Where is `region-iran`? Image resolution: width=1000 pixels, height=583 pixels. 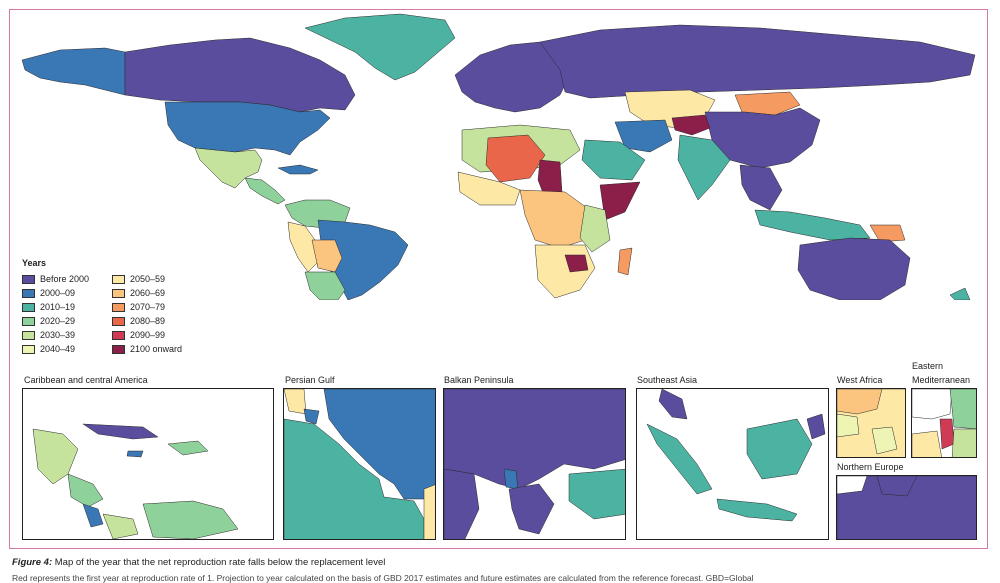 region-iran is located at coordinates (643, 136).